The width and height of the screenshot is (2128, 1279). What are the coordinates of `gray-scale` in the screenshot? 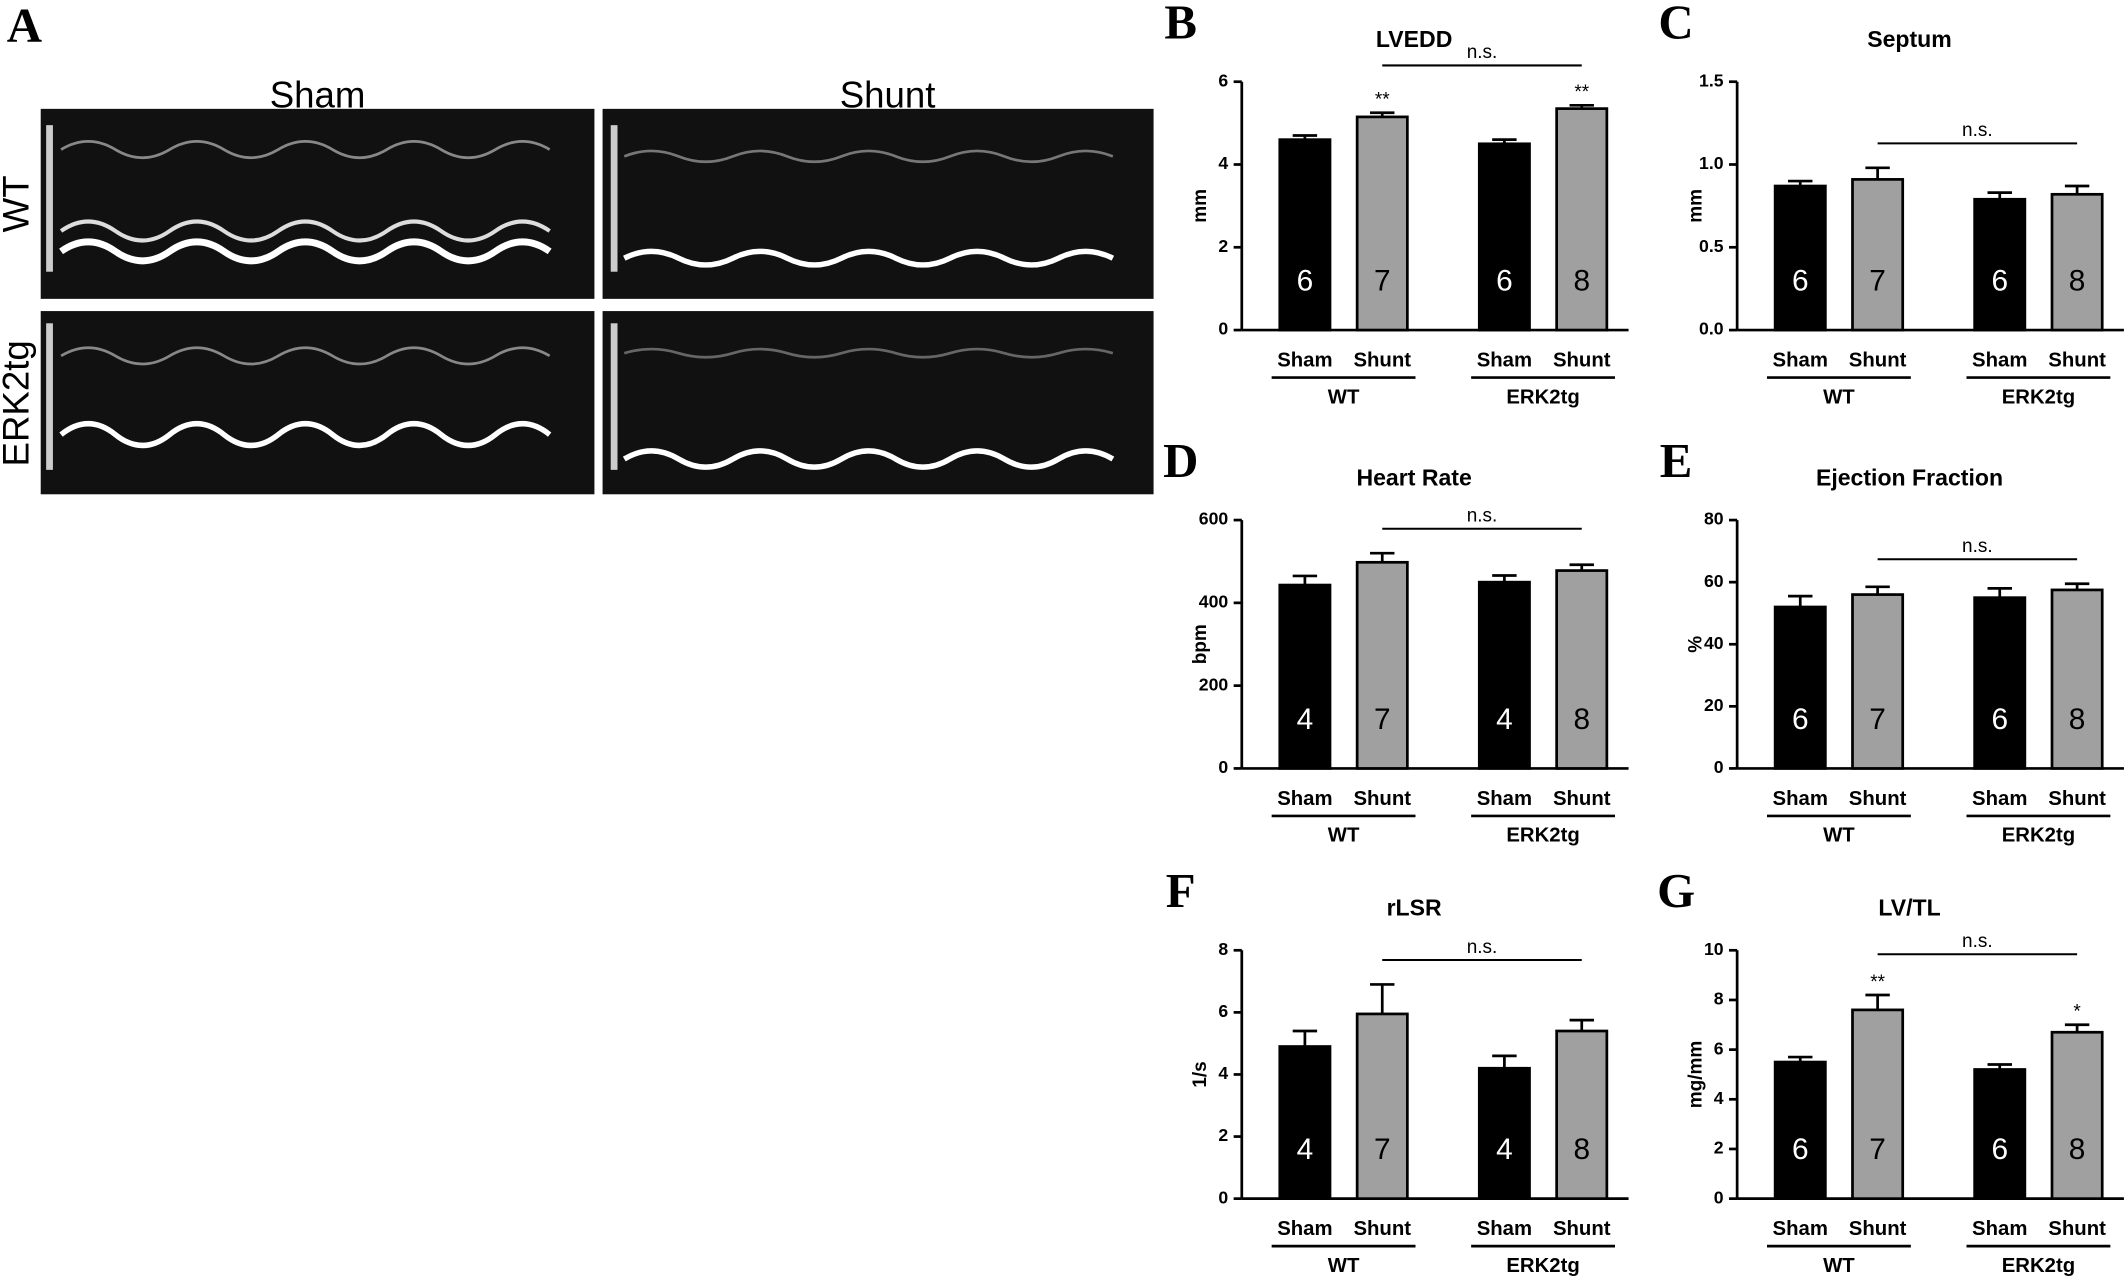 It's located at (614, 198).